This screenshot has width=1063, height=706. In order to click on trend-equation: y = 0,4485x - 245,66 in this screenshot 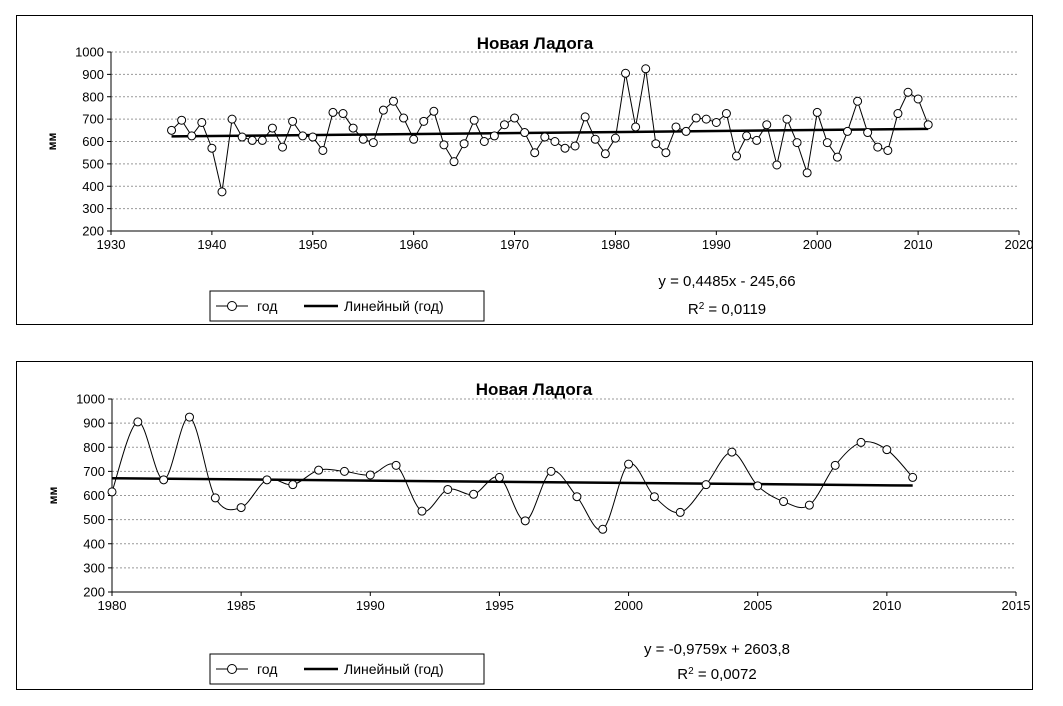, I will do `click(726, 281)`.